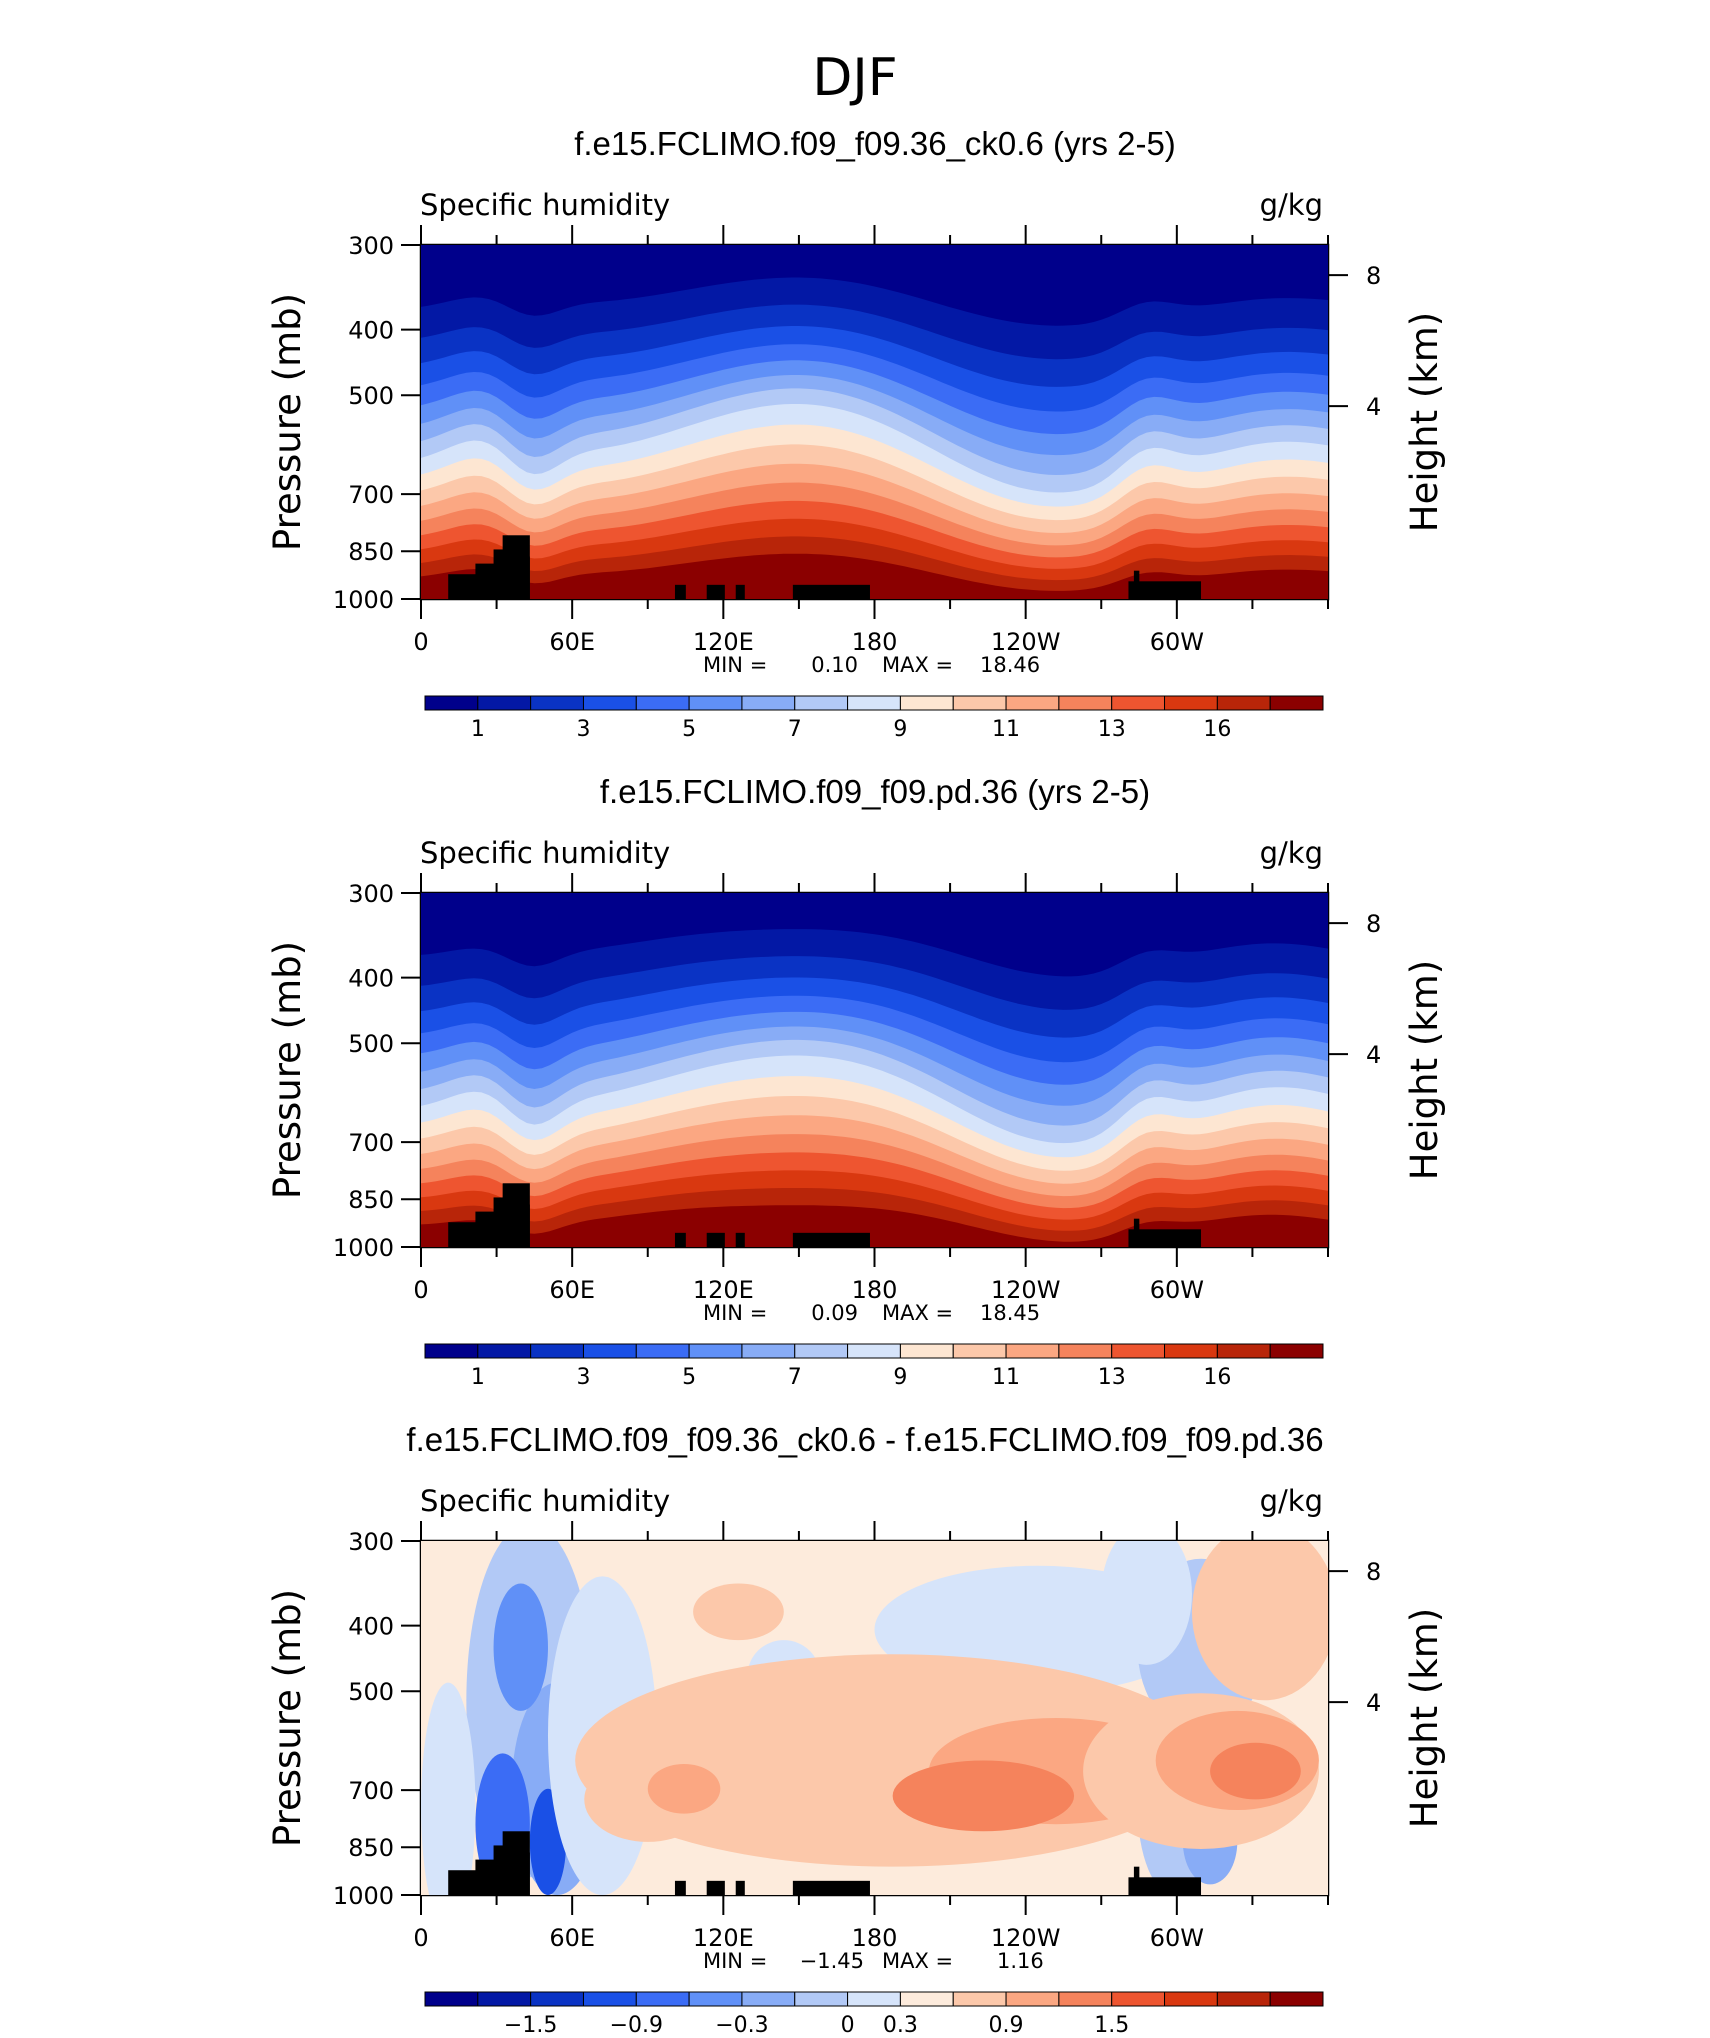 The height and width of the screenshot is (2038, 1710). Describe the element at coordinates (848, 2025) in the screenshot. I see `colorbar-tick-label: 0` at that location.